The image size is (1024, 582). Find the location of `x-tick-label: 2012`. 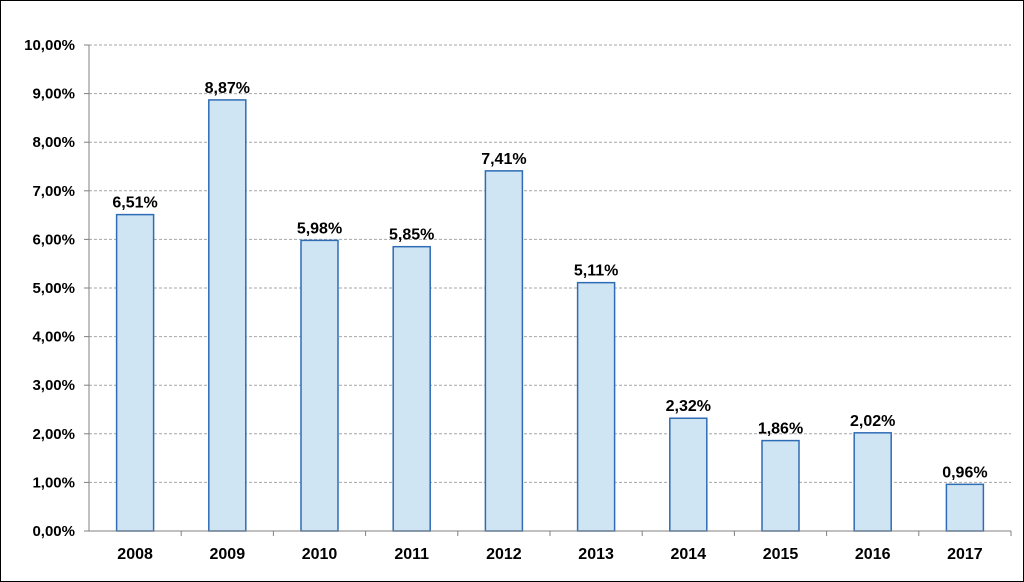

x-tick-label: 2012 is located at coordinates (504, 554).